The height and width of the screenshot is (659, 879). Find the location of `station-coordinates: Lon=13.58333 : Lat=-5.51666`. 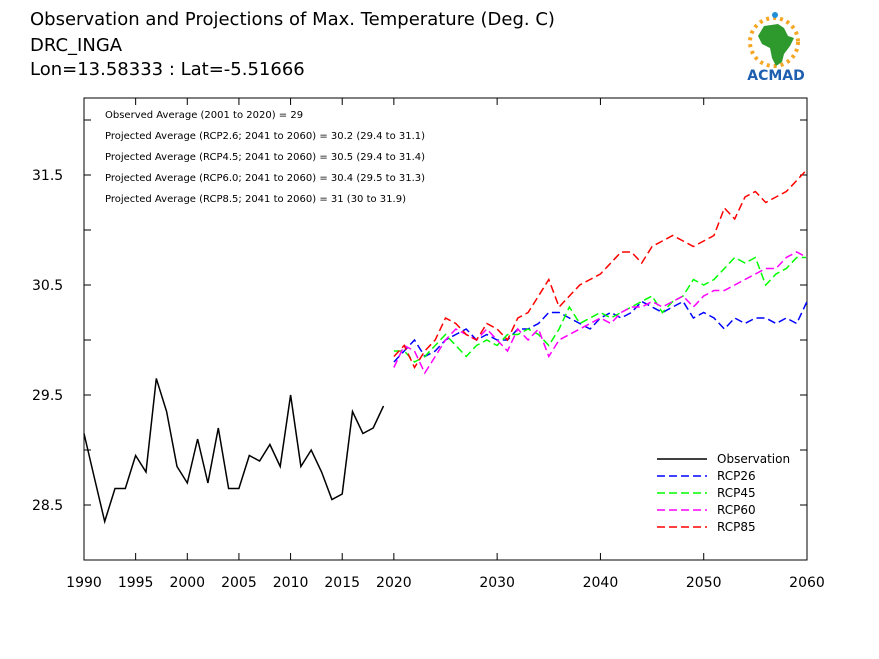

station-coordinates: Lon=13.58333 : Lat=-5.51666 is located at coordinates (167, 69).